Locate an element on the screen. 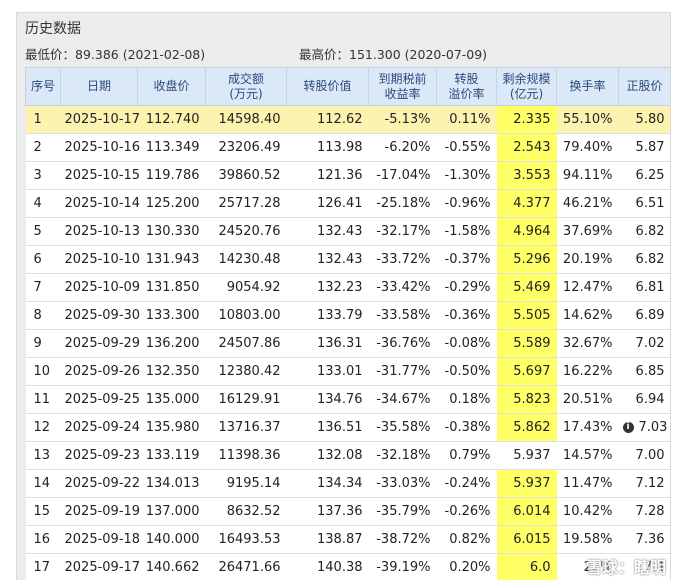 This screenshot has width=691, height=580. cell-stock-price: 6.94 is located at coordinates (645, 400).